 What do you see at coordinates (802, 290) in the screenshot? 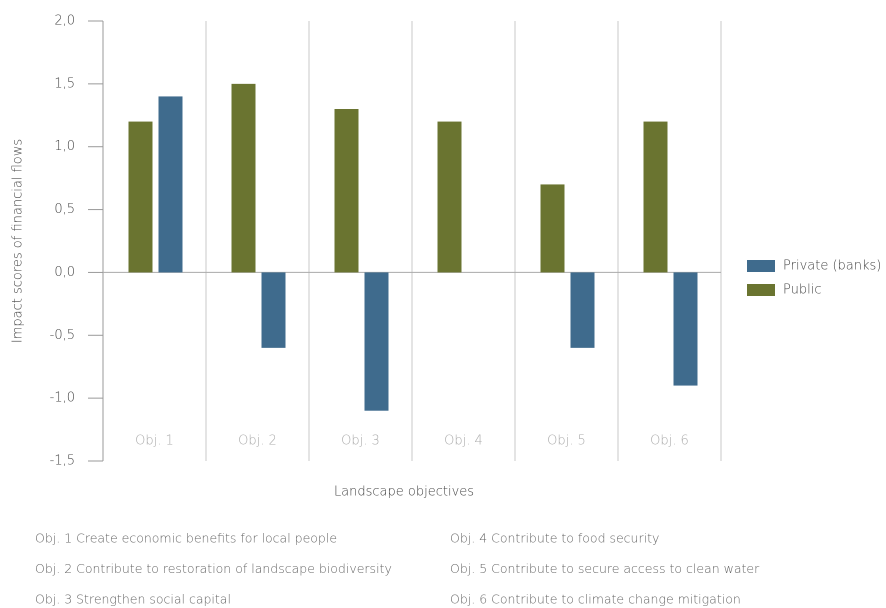
I see `legend-label: Public` at bounding box center [802, 290].